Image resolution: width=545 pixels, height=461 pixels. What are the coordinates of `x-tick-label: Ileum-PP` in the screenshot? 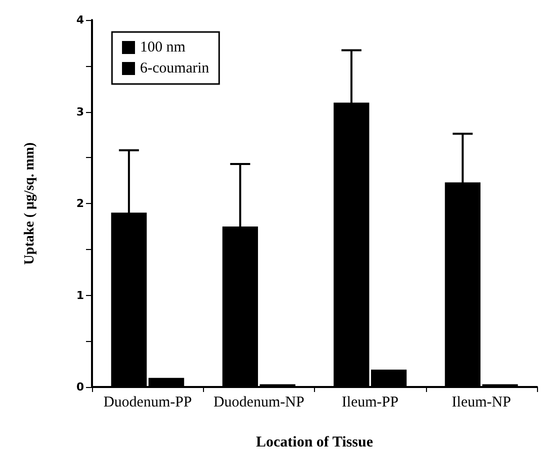 It's located at (370, 402).